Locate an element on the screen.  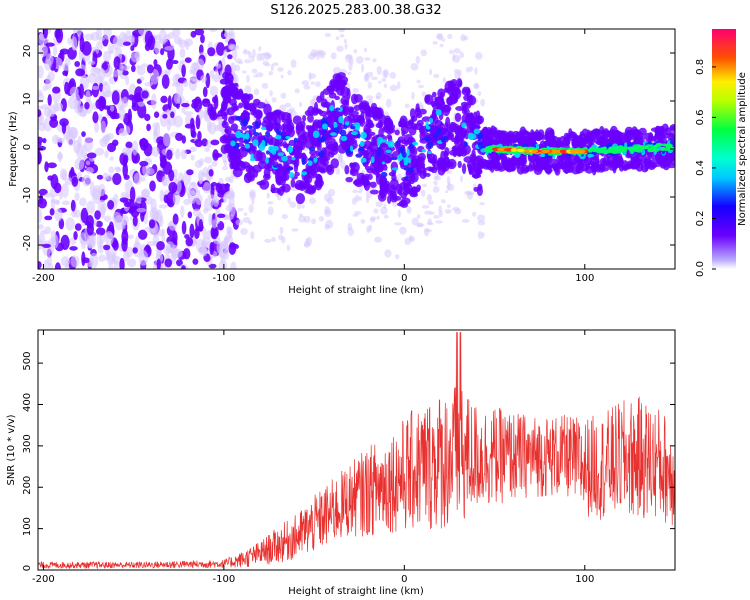
y-tick-label: -10 is located at coordinates (27, 195).